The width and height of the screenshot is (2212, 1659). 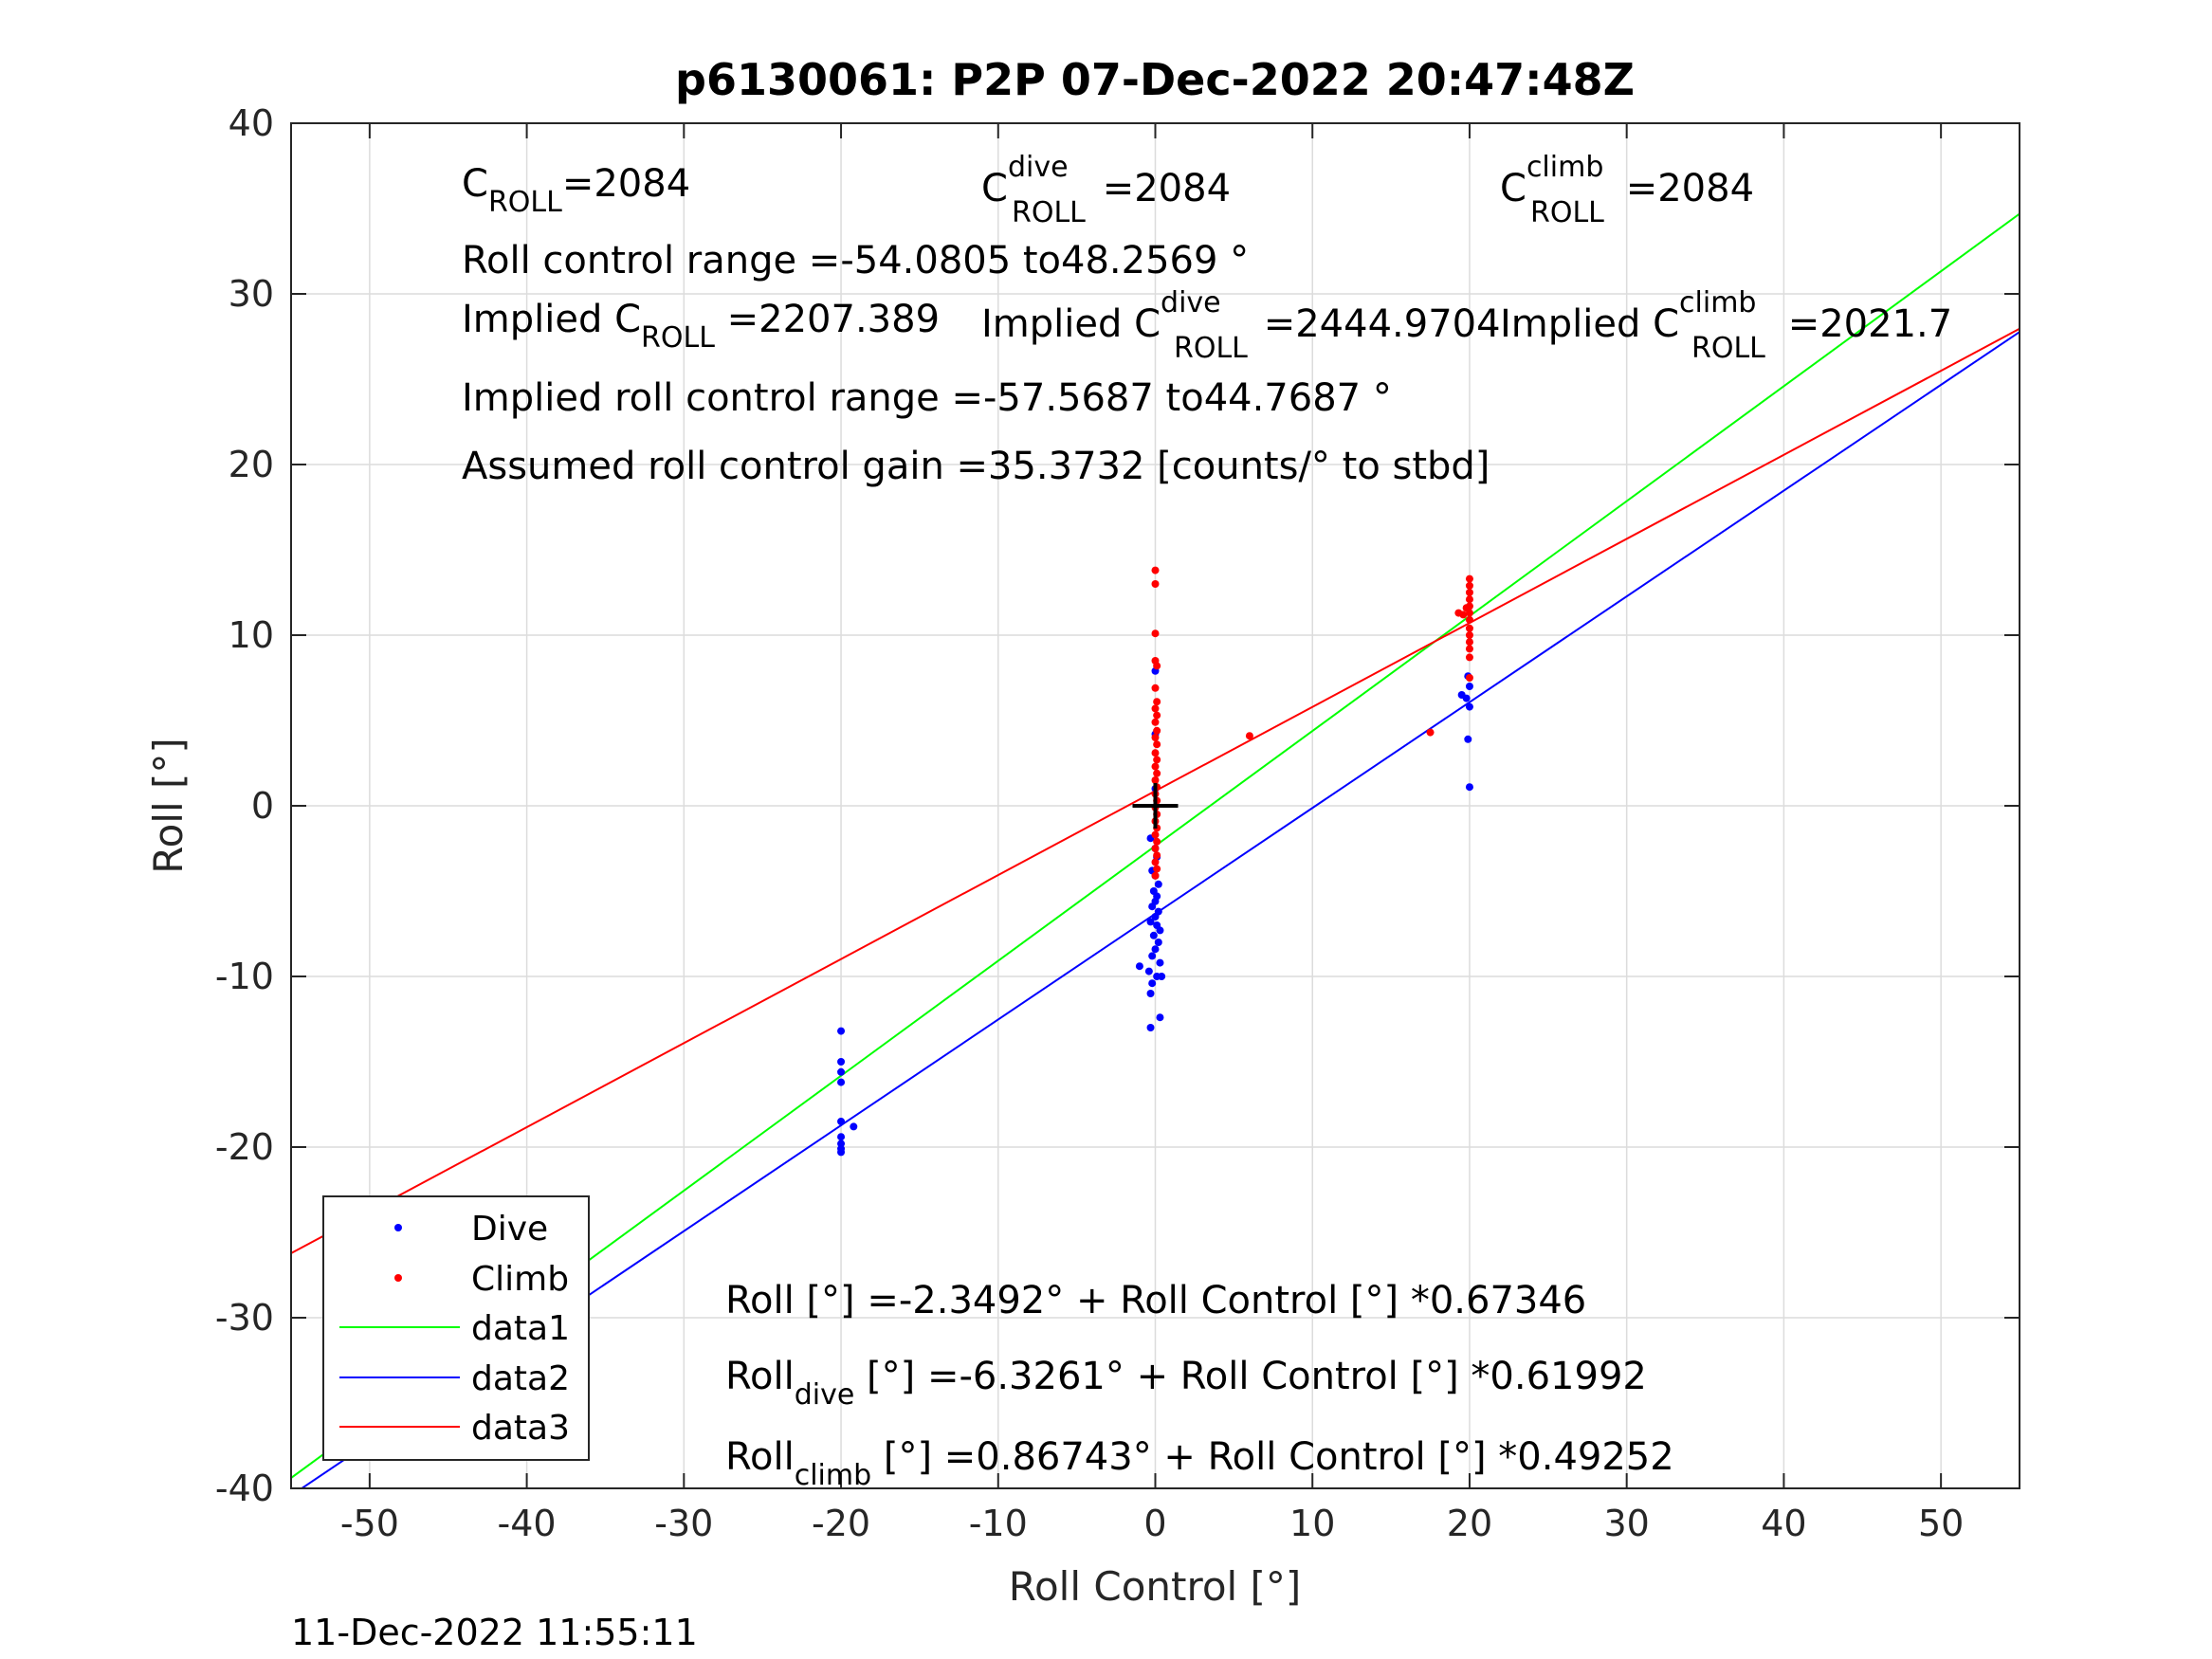 I want to click on c-roll-annotation: CROLL=2084, so click(x=576, y=190).